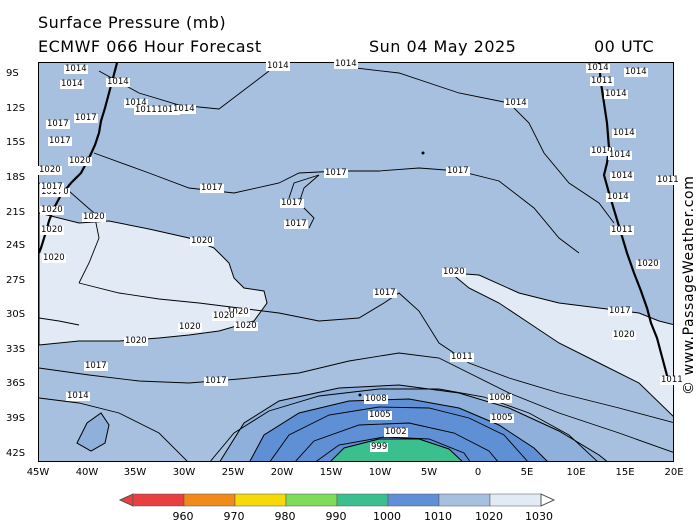 The height and width of the screenshot is (525, 700). Describe the element at coordinates (423, 153) in the screenshot. I see `st-helena-island` at that location.